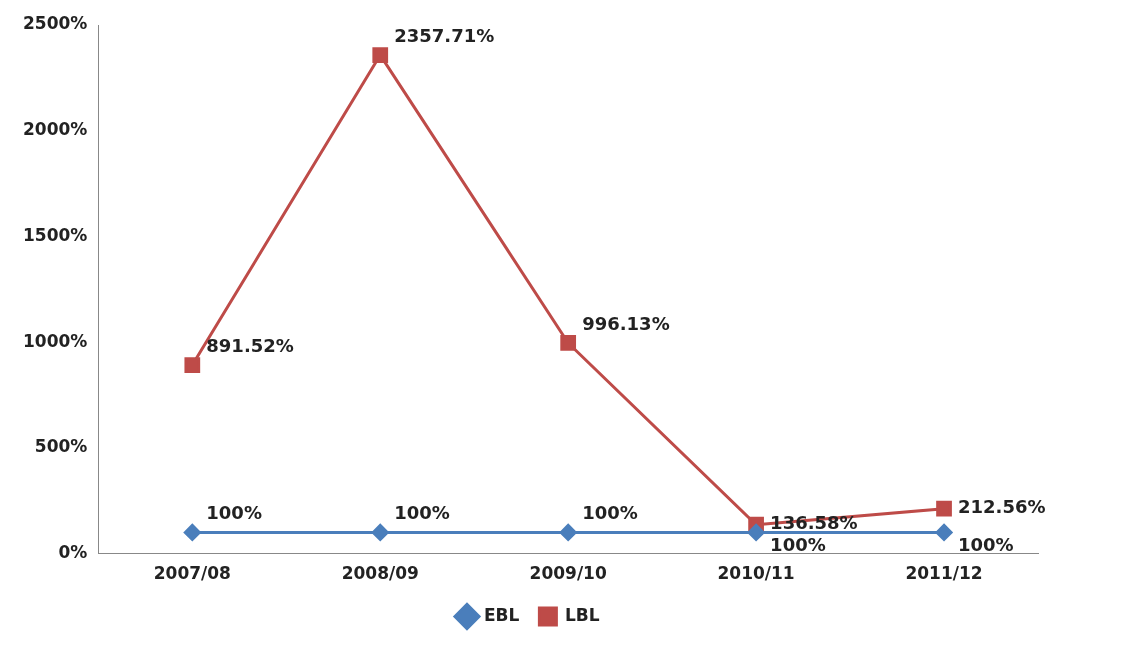 The height and width of the screenshot is (645, 1128). What do you see at coordinates (55, 129) in the screenshot?
I see `y-tick-label: 2000%` at bounding box center [55, 129].